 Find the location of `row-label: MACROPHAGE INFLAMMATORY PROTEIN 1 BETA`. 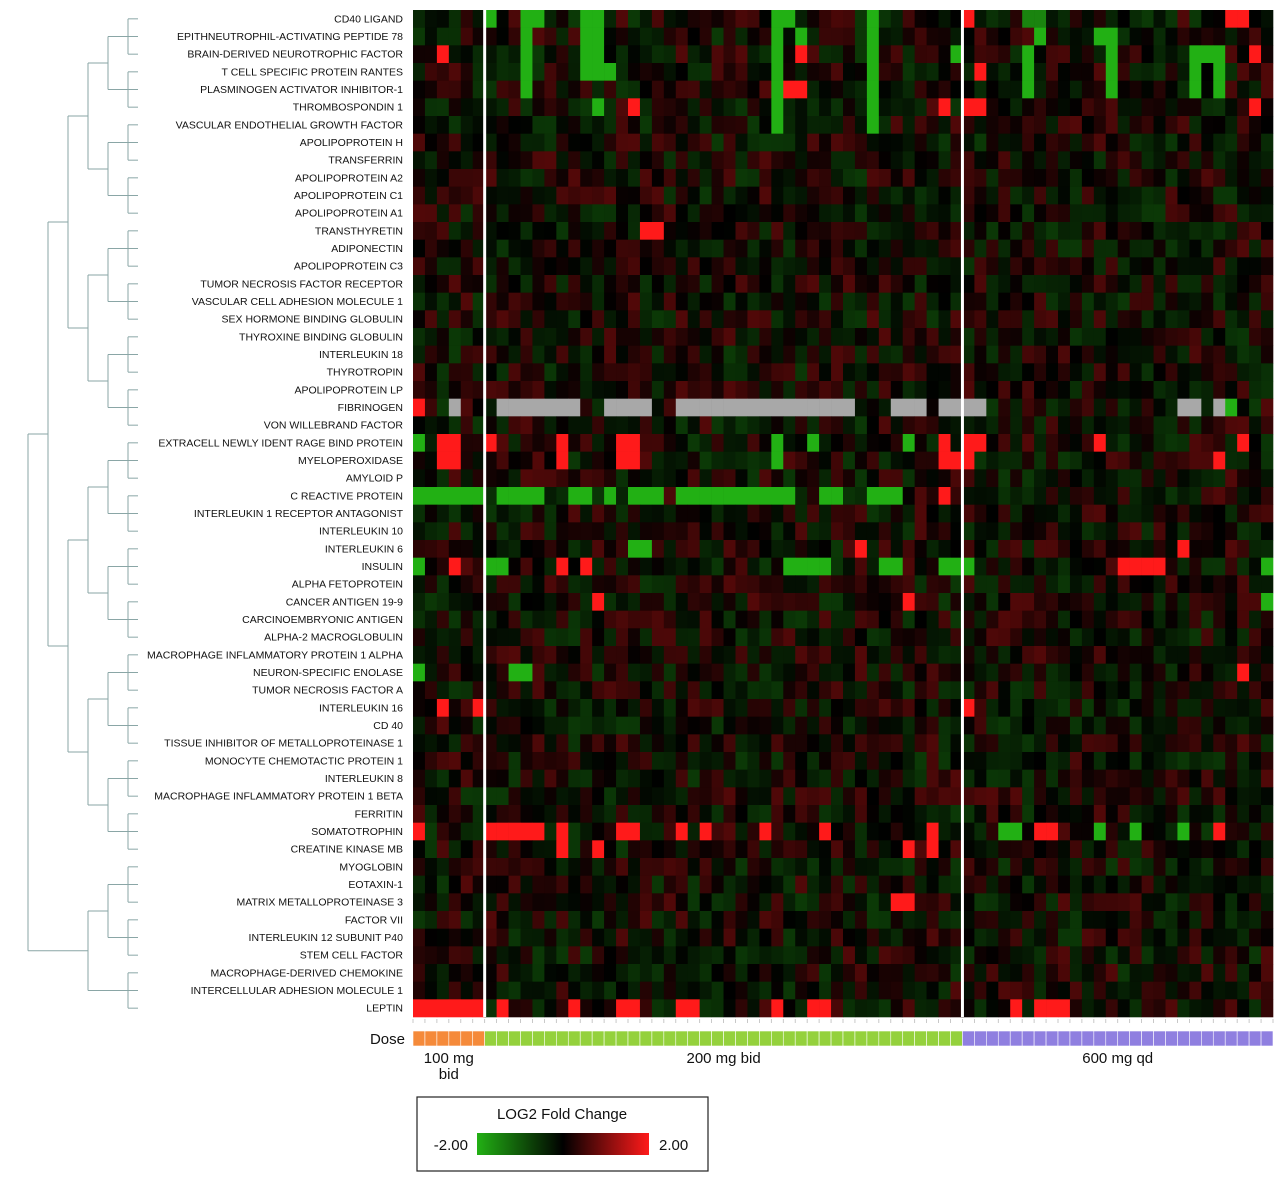

row-label: MACROPHAGE INFLAMMATORY PROTEIN 1 BETA is located at coordinates (278, 797).